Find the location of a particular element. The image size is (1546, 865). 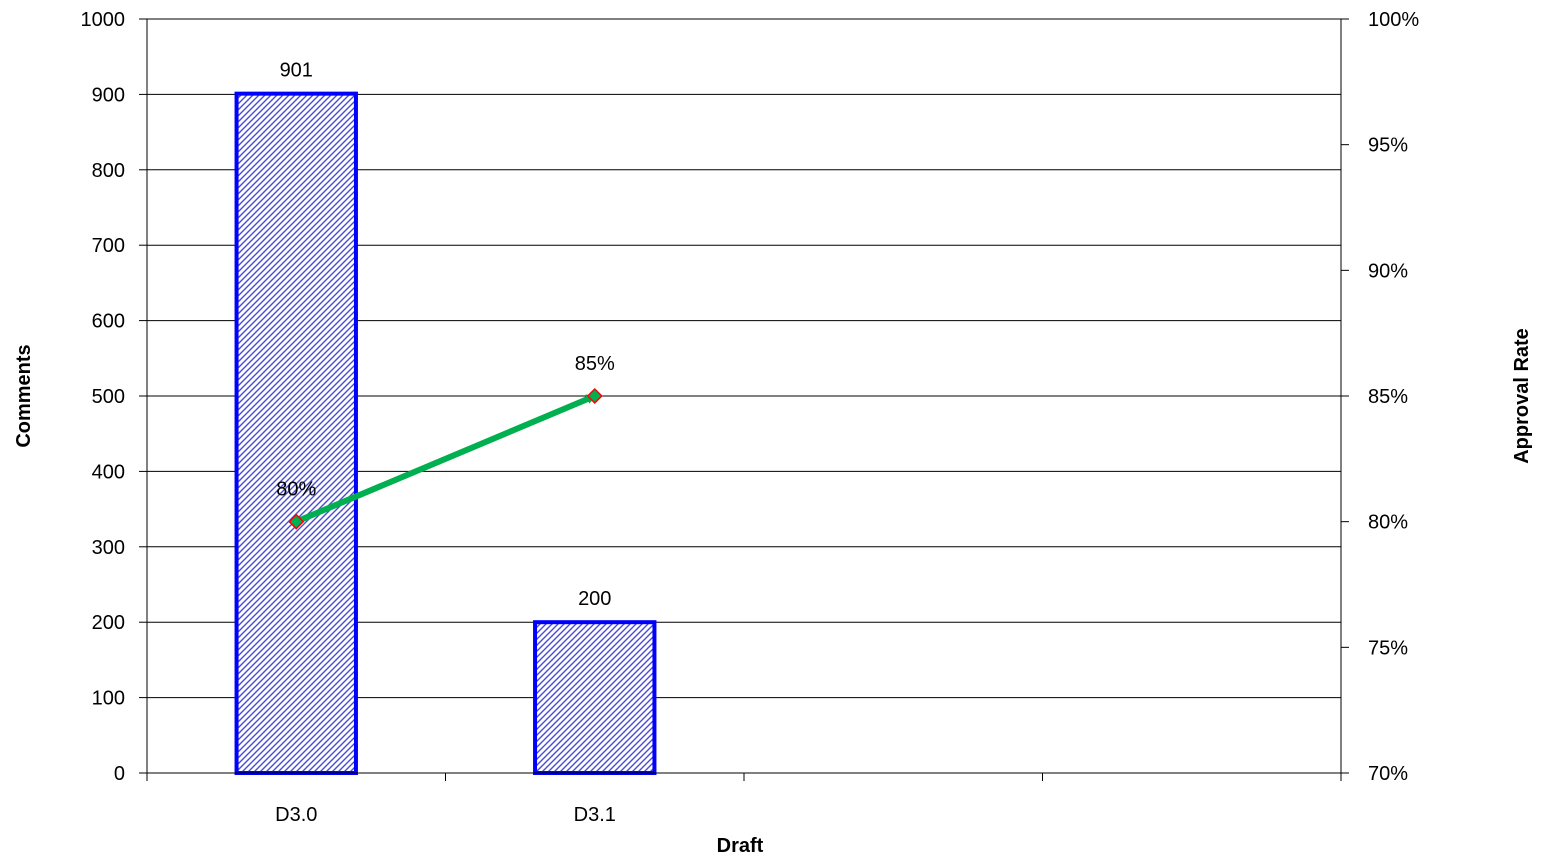

x-tick-label: D3.1 is located at coordinates (595, 815).